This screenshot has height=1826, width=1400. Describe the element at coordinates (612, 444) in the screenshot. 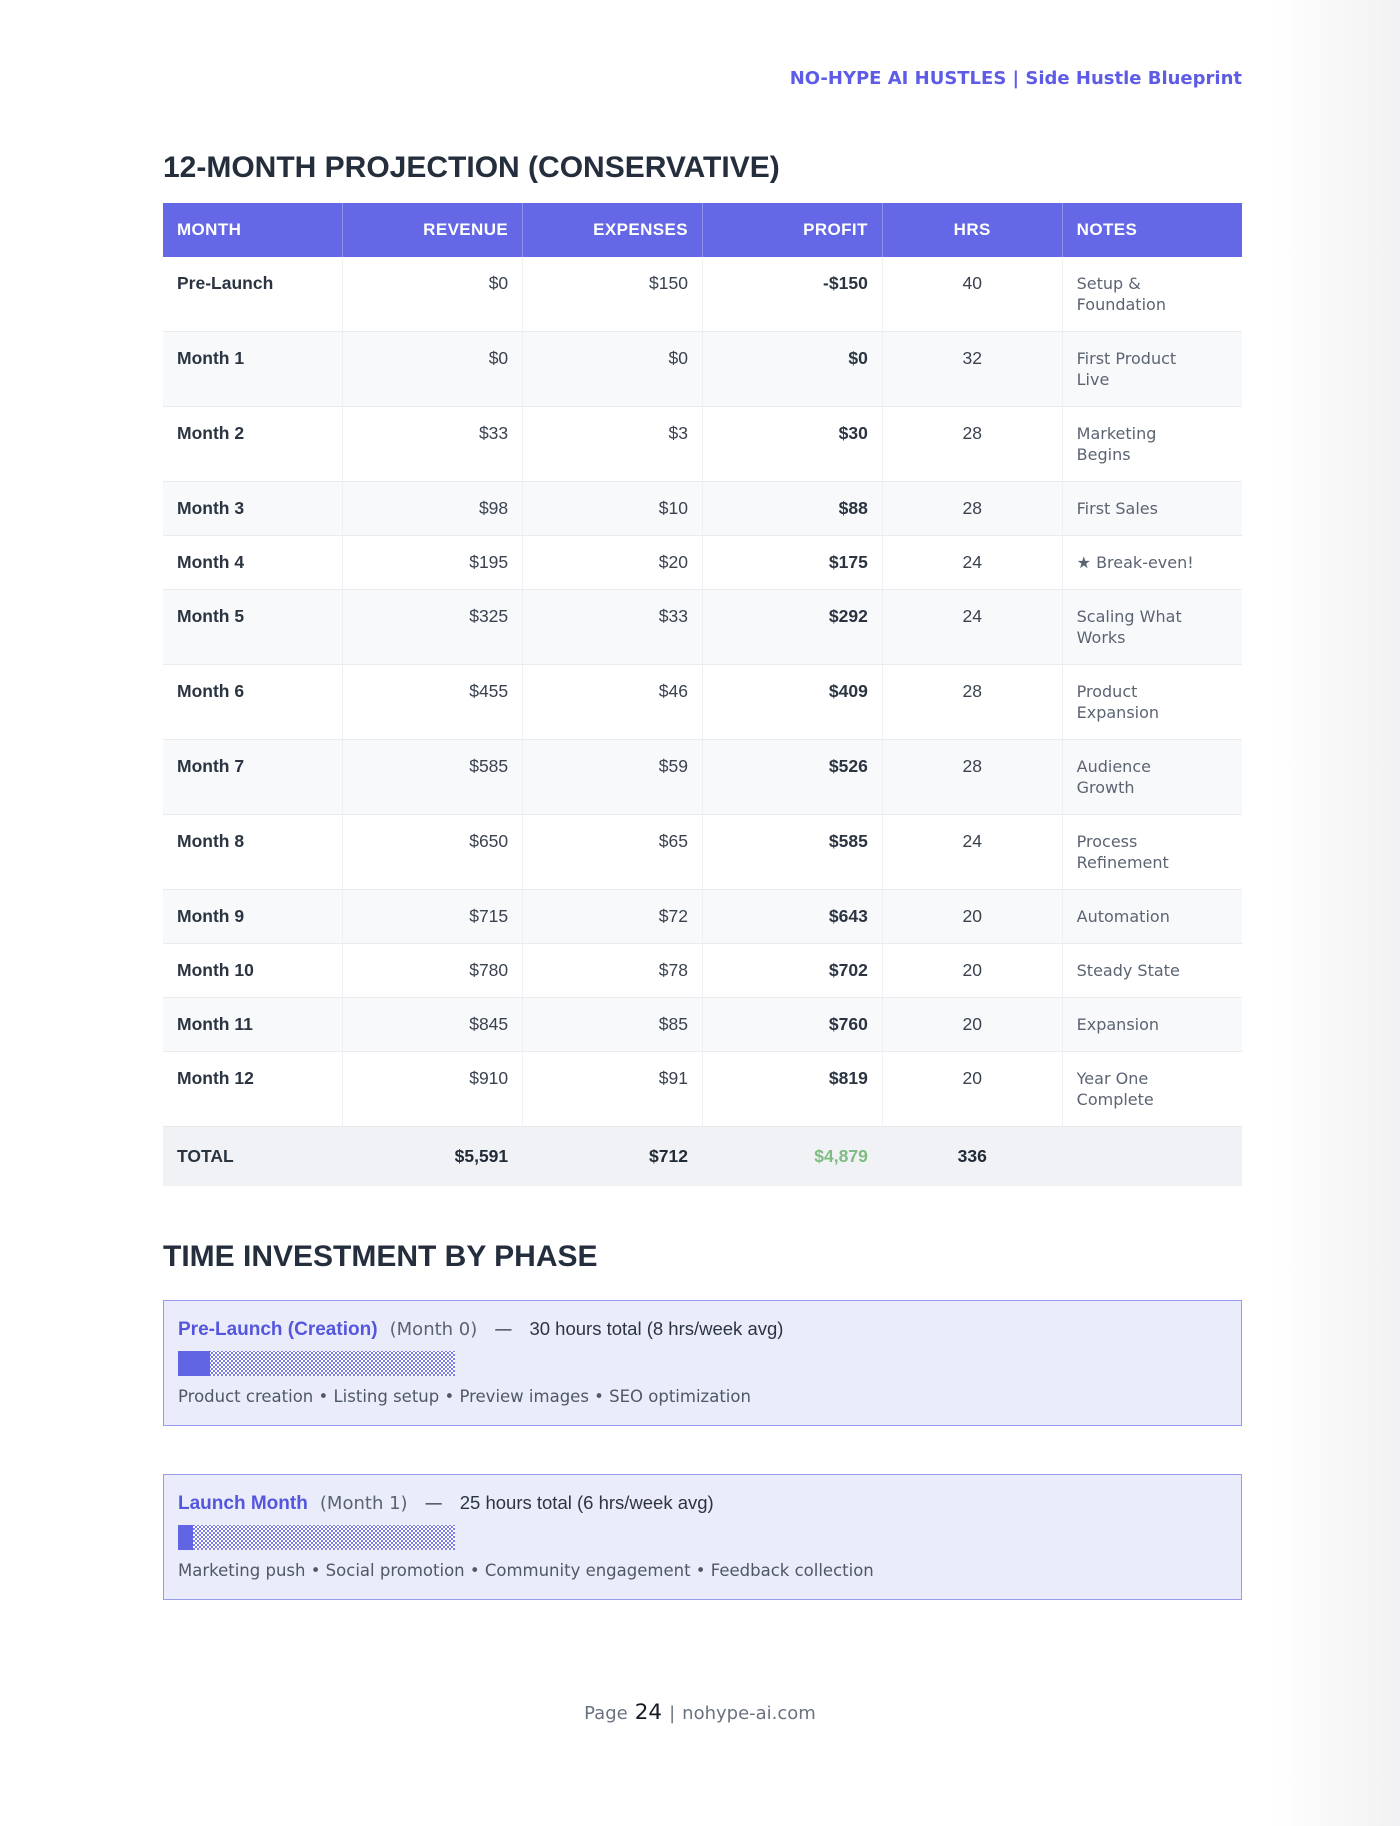

I see `expenses-cell: $3` at that location.